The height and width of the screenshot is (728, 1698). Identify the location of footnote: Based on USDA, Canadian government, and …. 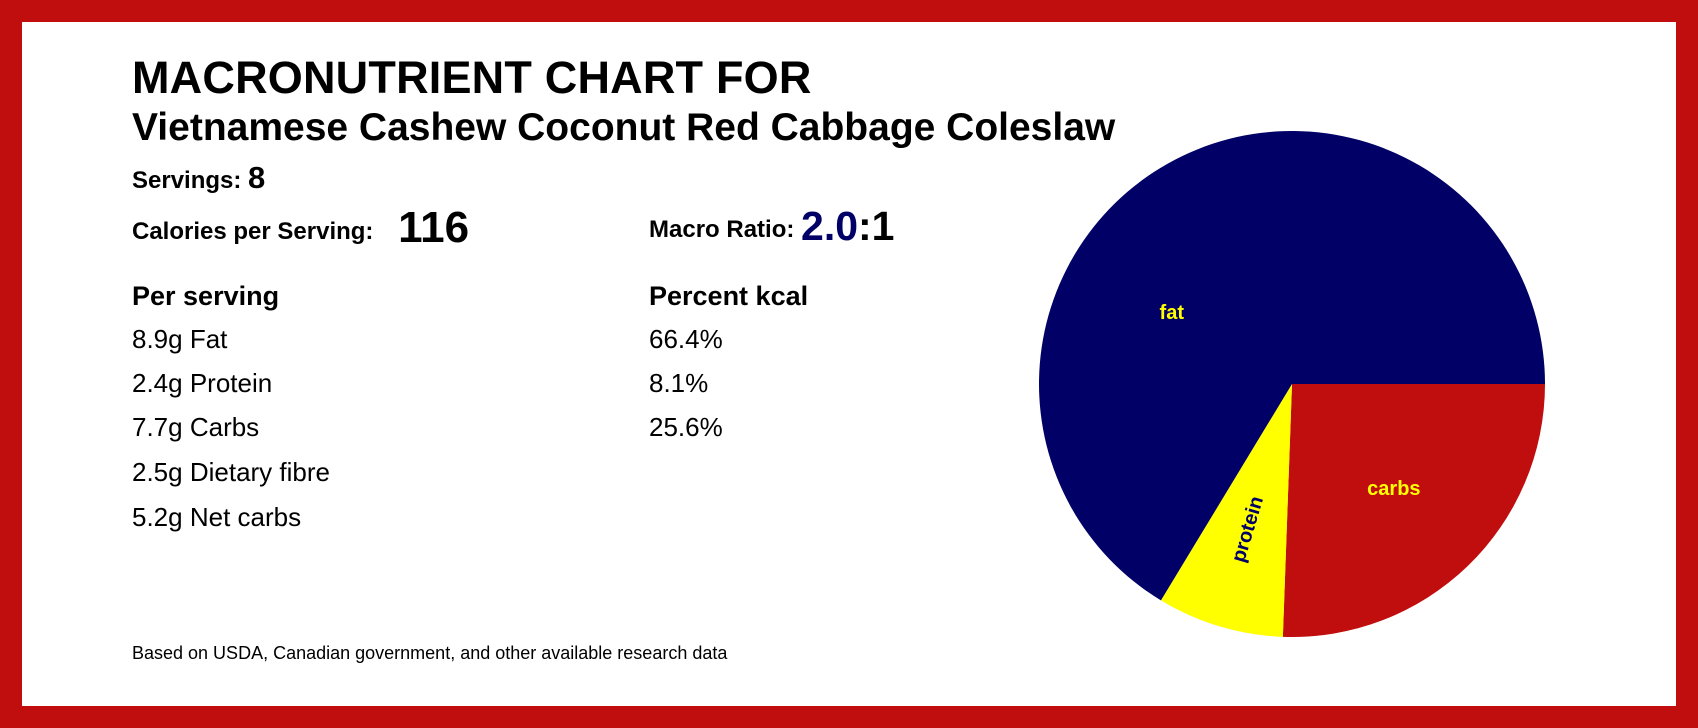
(430, 653).